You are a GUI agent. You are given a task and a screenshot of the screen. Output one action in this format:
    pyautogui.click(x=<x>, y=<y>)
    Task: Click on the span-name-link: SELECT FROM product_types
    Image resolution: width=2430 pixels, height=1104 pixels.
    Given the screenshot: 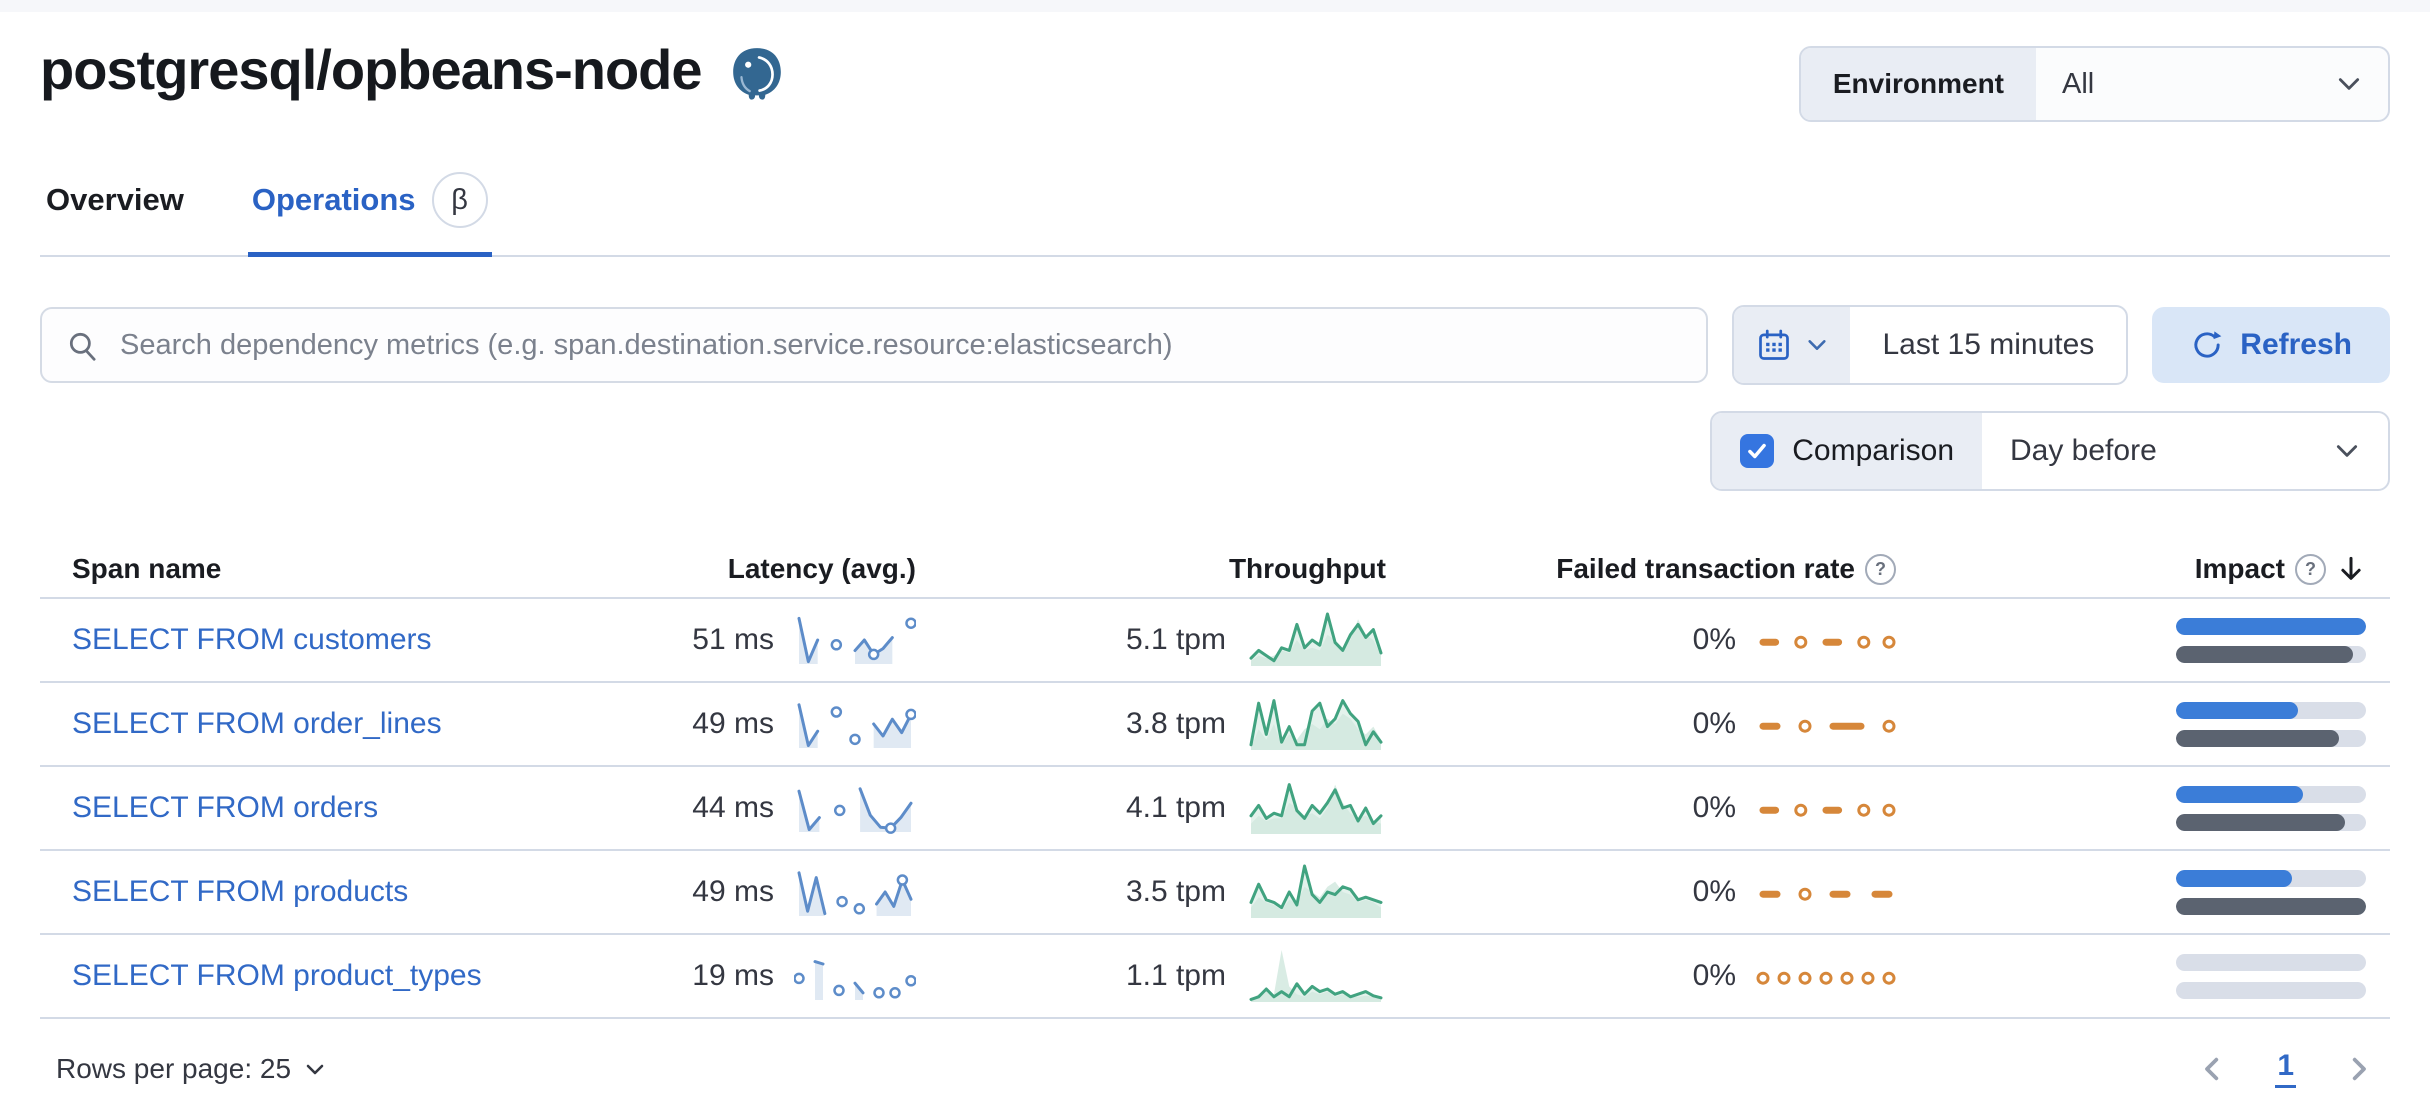 What is the action you would take?
    pyautogui.click(x=277, y=975)
    